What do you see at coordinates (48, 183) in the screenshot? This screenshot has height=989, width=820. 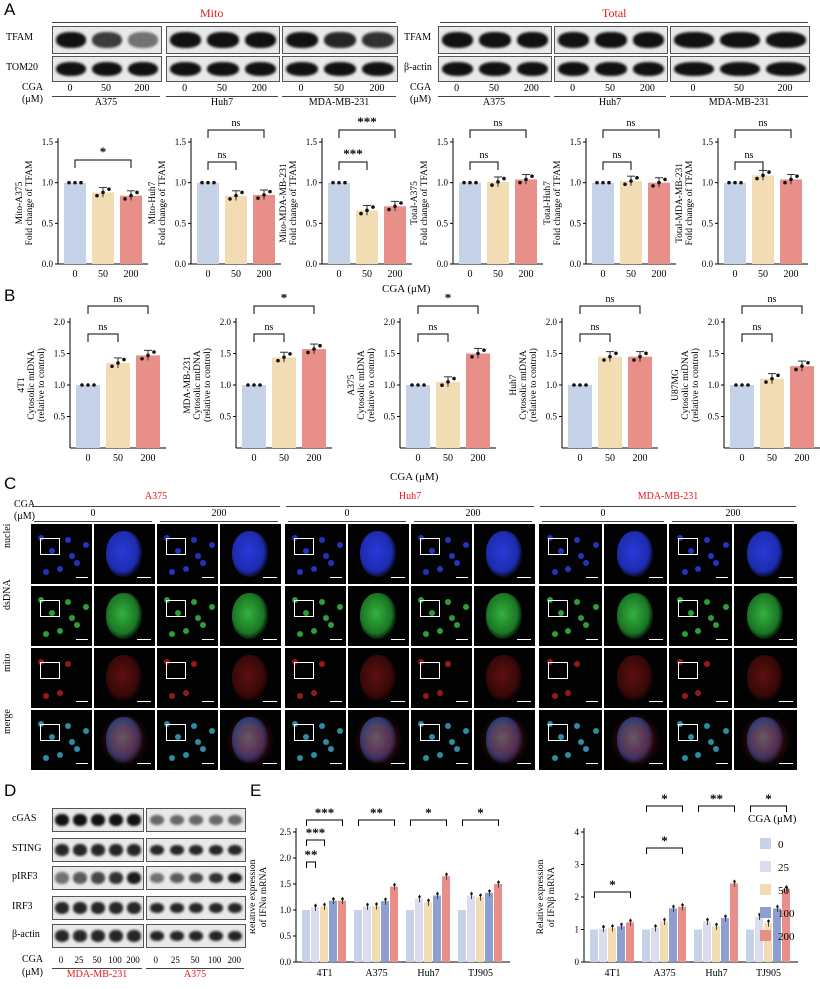 I see `y-tick-label: 1.0` at bounding box center [48, 183].